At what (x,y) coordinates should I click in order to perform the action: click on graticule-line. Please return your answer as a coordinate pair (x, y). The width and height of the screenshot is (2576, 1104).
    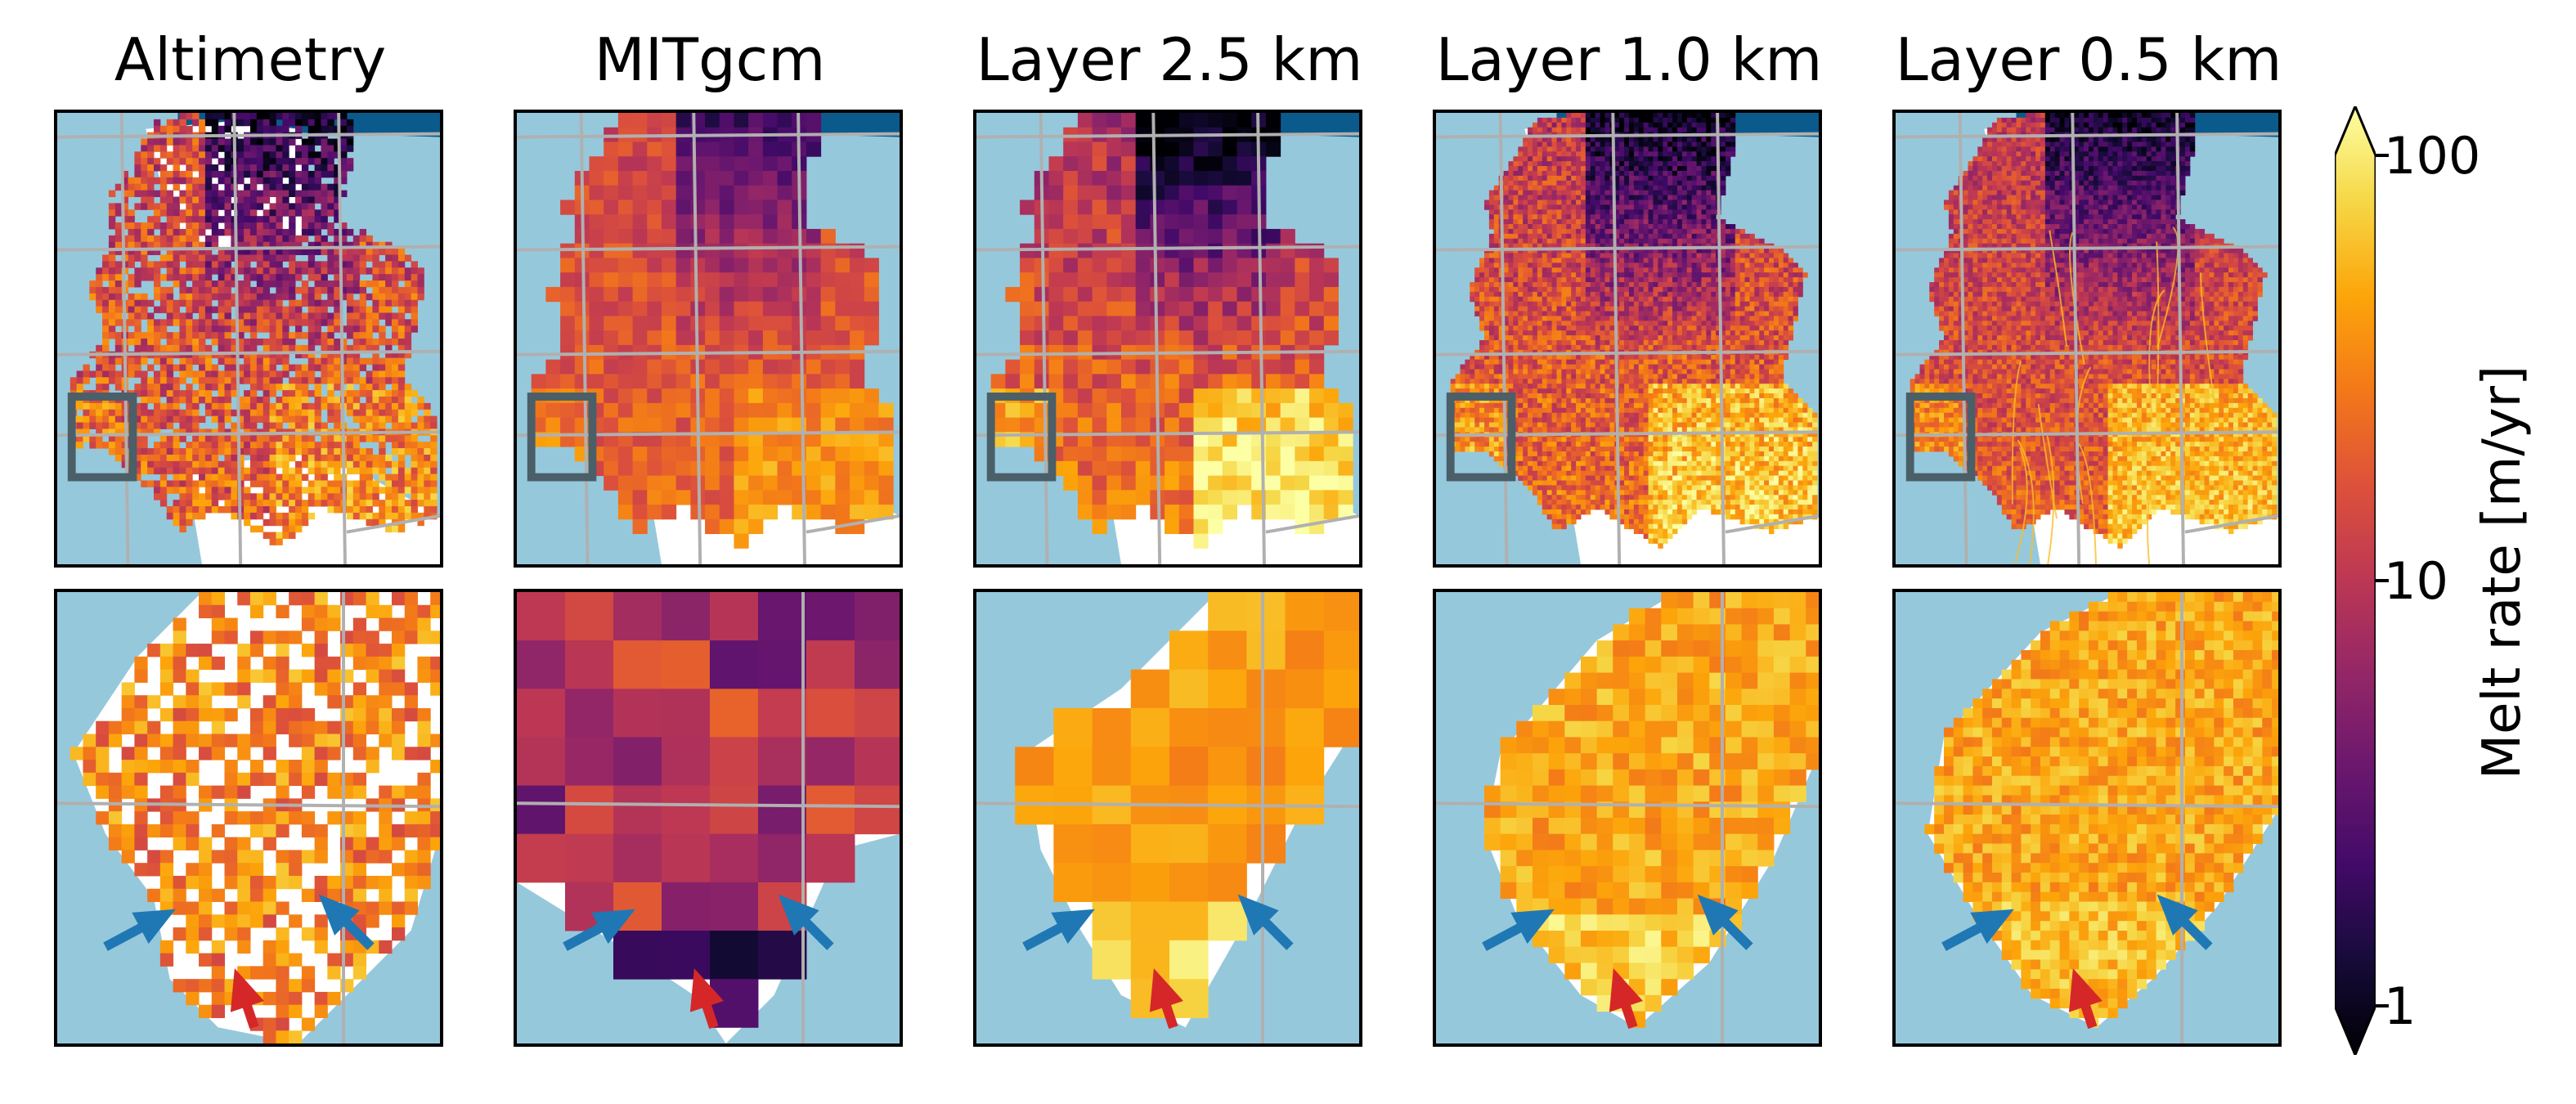
    Looking at the image, I should click on (697, 339).